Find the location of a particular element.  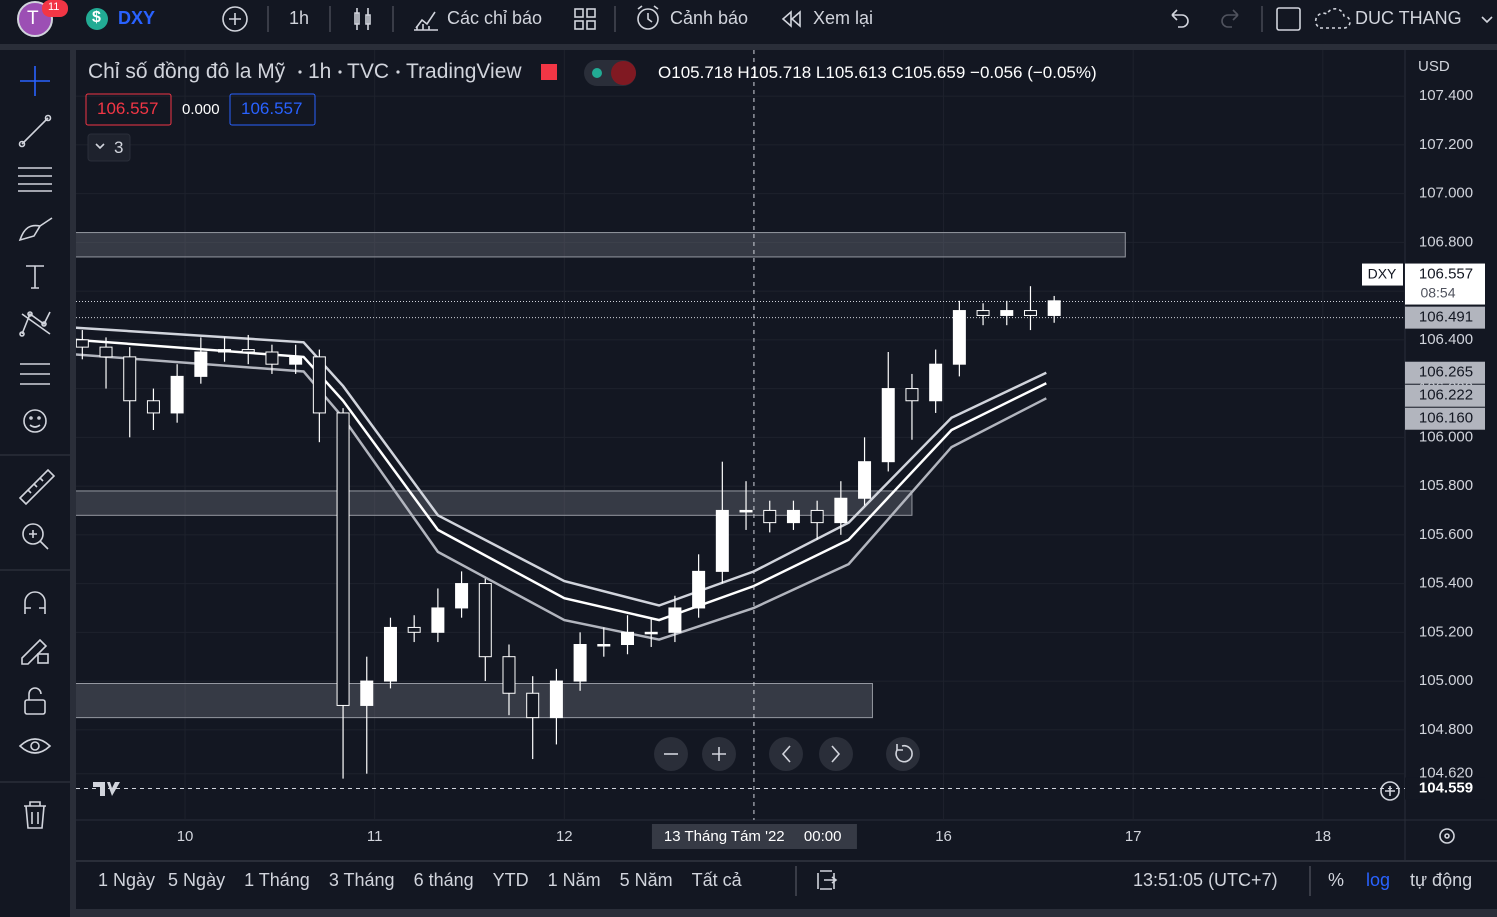

dollar: $ is located at coordinates (96, 17).